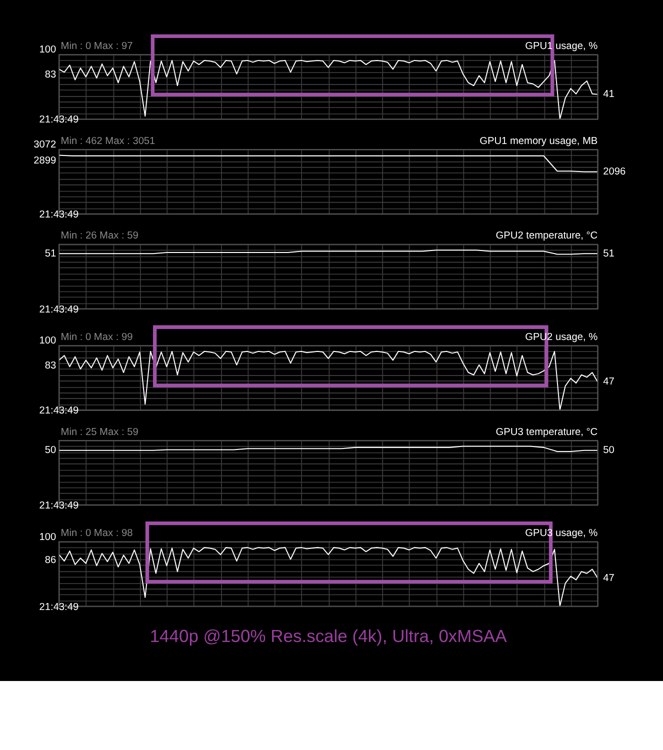 Image resolution: width=663 pixels, height=750 pixels. Describe the element at coordinates (45, 145) in the screenshot. I see `text: 3072` at that location.